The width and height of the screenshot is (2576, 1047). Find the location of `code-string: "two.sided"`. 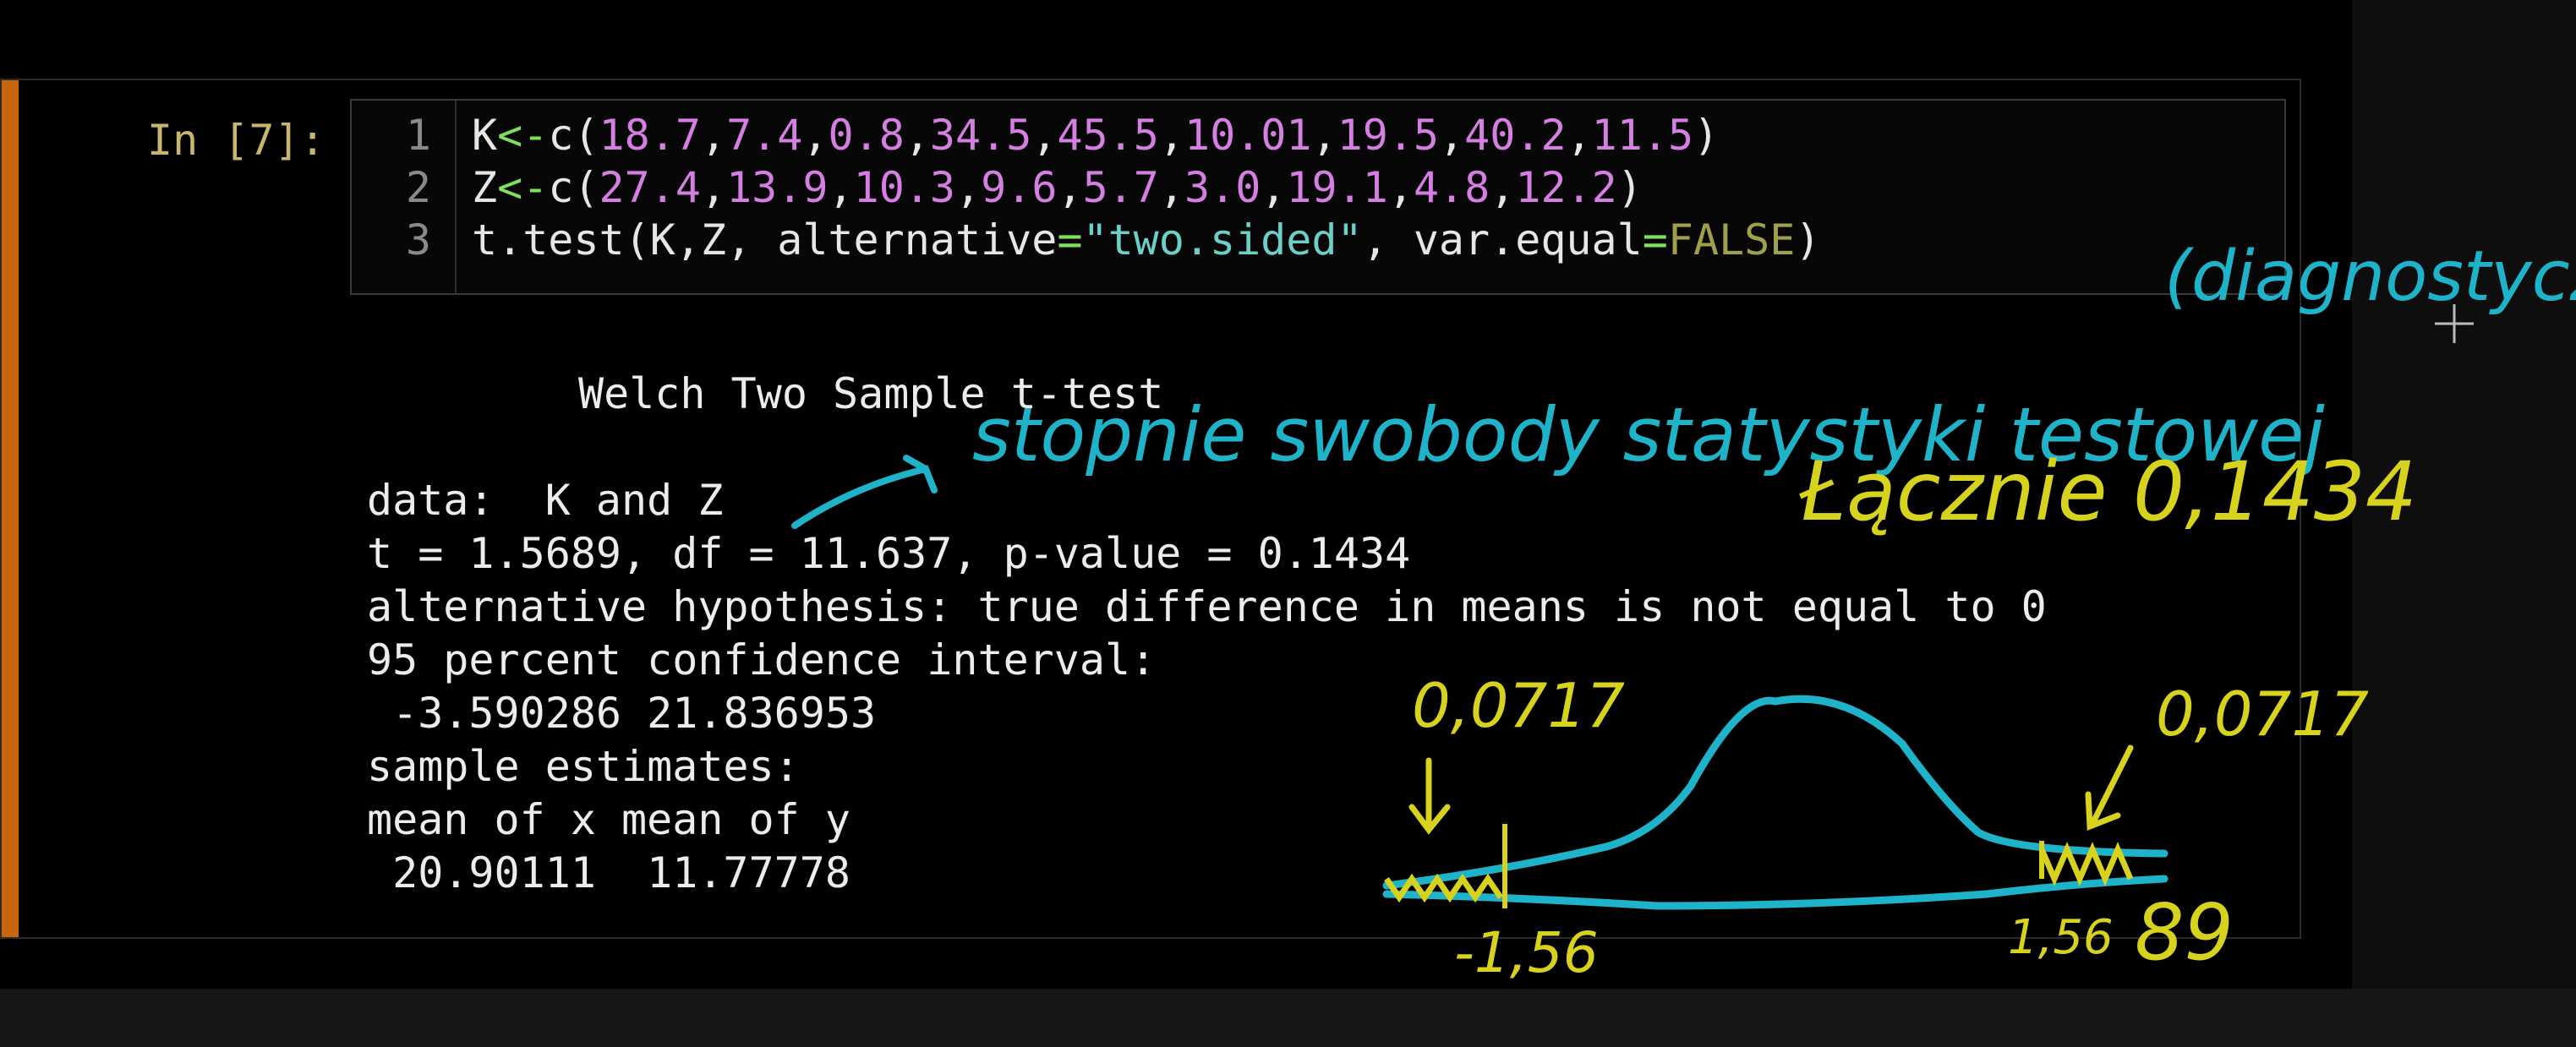

code-string: "two.sided" is located at coordinates (1223, 239).